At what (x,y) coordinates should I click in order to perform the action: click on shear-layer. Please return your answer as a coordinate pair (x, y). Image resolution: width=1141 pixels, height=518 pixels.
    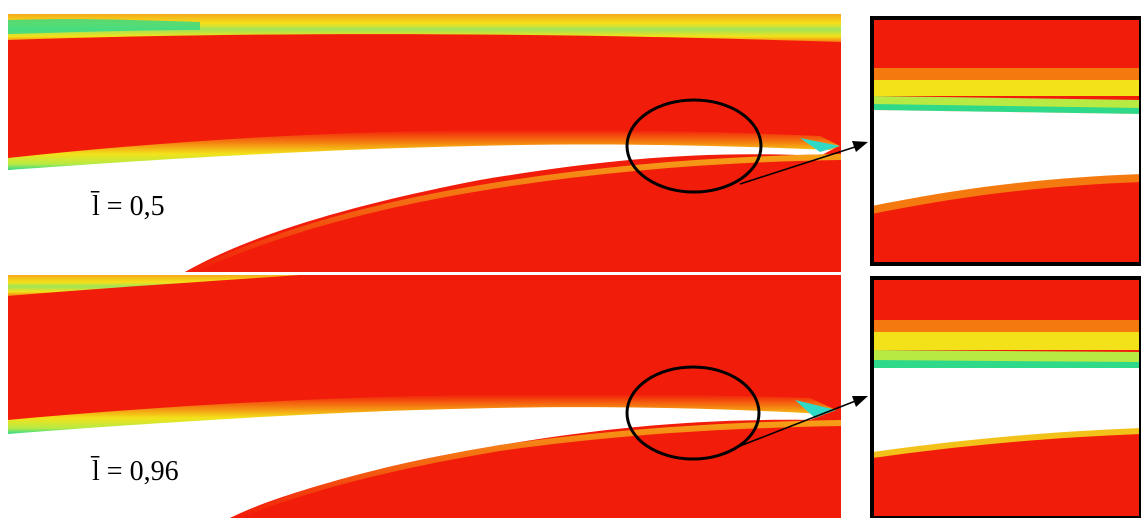
    Looking at the image, I should click on (424, 149).